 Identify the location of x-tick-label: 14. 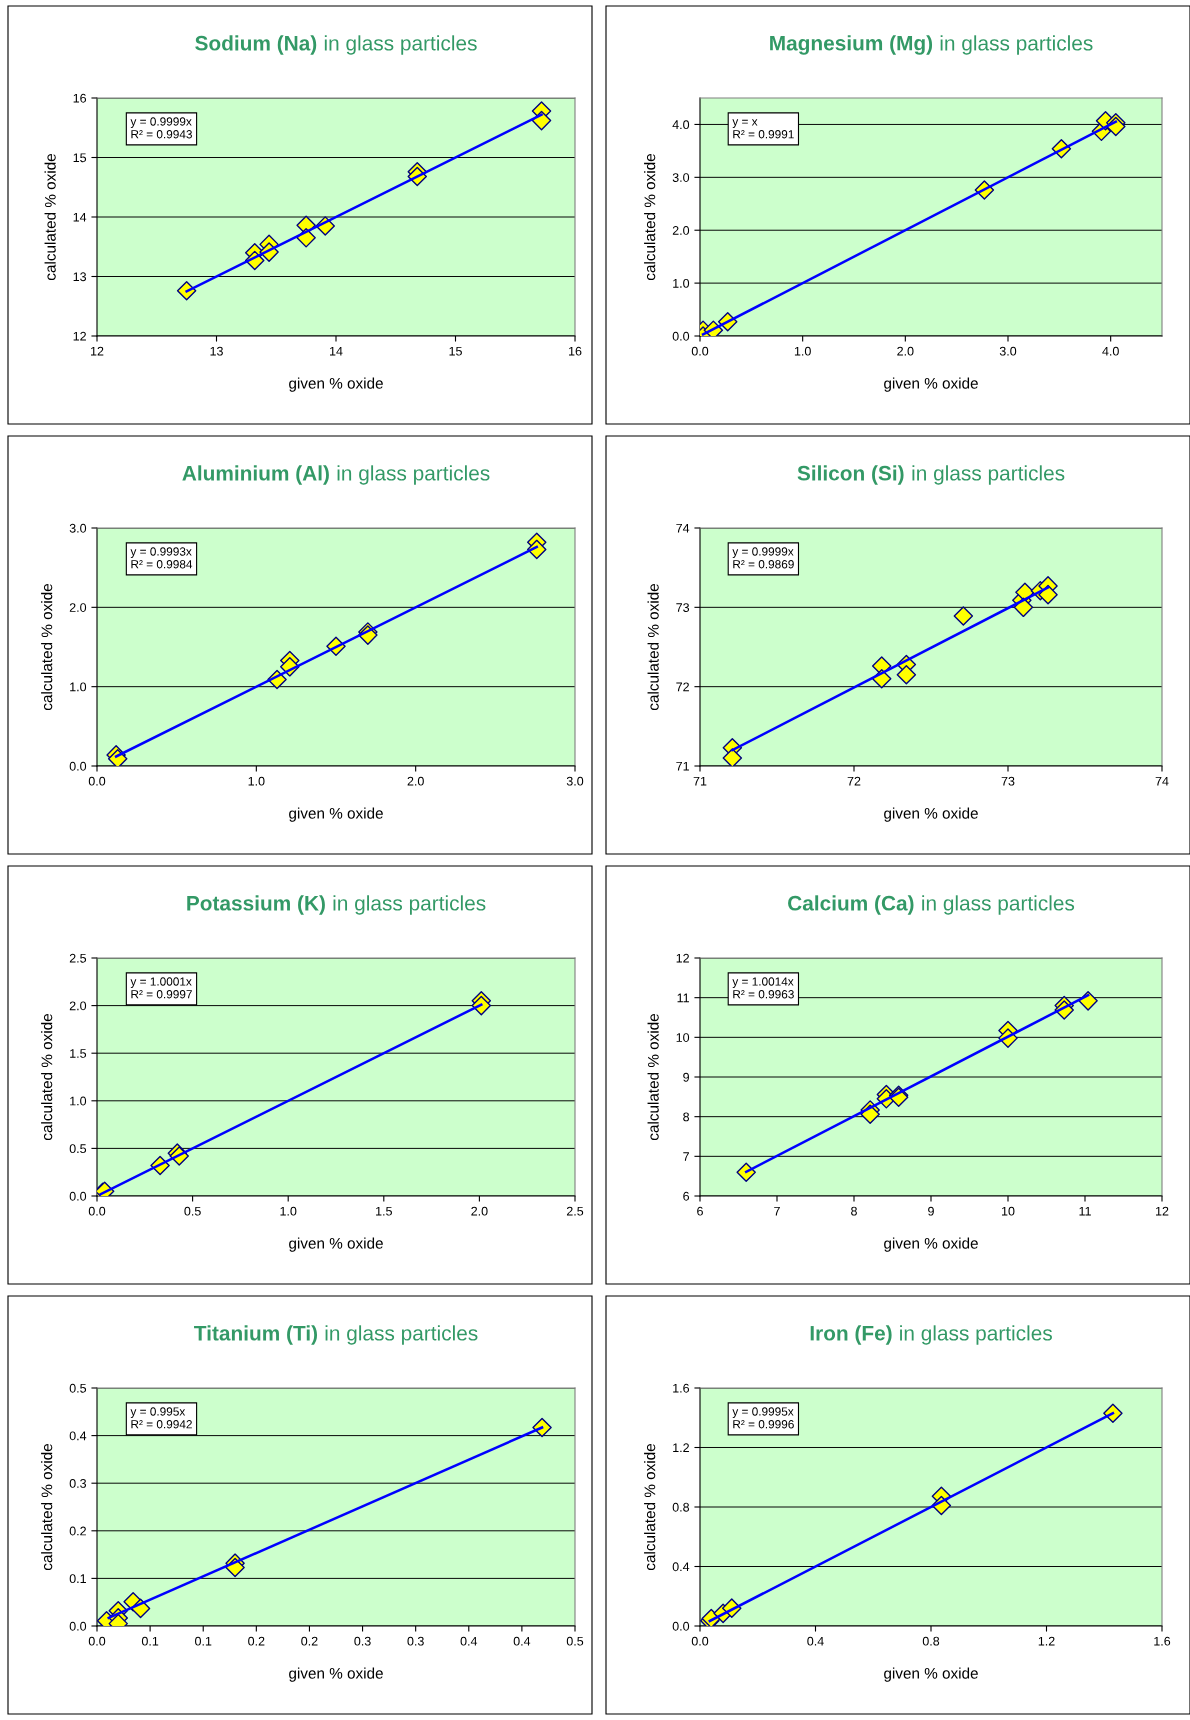
(336, 351).